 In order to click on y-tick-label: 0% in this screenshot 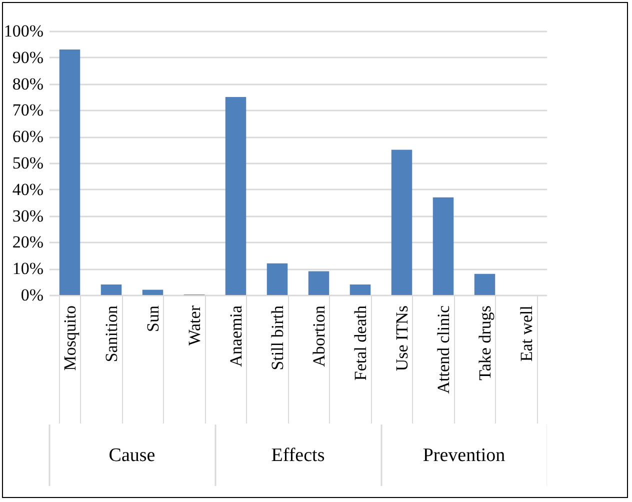, I will do `click(32, 295)`.